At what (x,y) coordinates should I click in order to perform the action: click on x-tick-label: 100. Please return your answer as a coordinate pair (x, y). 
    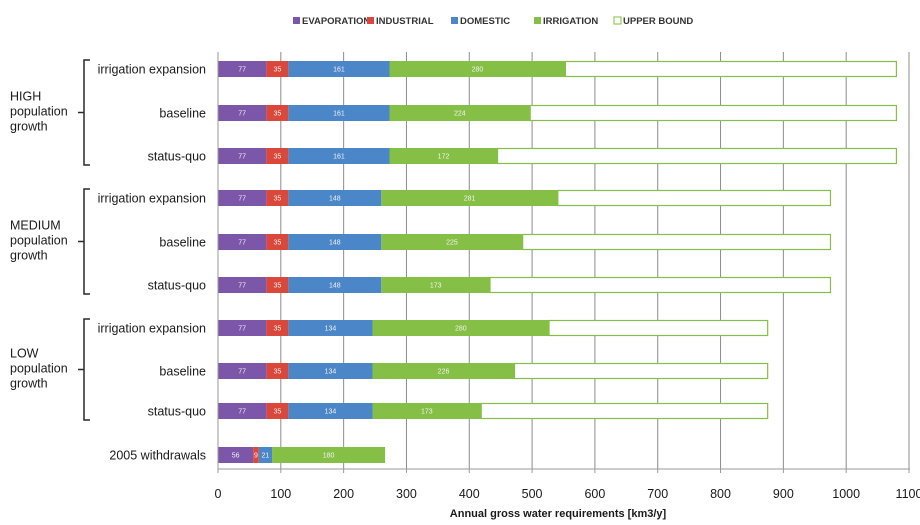
    Looking at the image, I should click on (280, 494).